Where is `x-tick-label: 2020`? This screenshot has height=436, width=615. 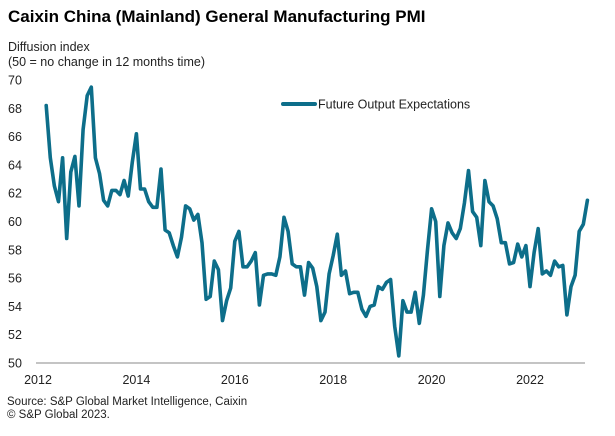 x-tick-label: 2020 is located at coordinates (432, 380).